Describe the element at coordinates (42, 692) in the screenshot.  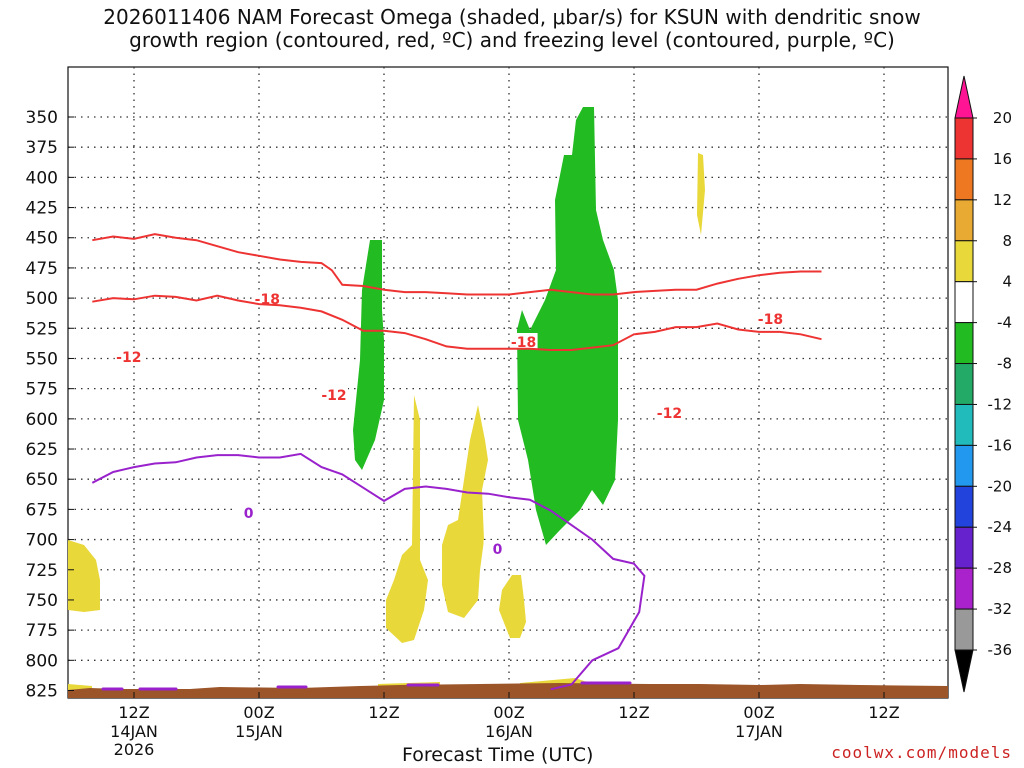
I see `y-tick-label: 825` at that location.